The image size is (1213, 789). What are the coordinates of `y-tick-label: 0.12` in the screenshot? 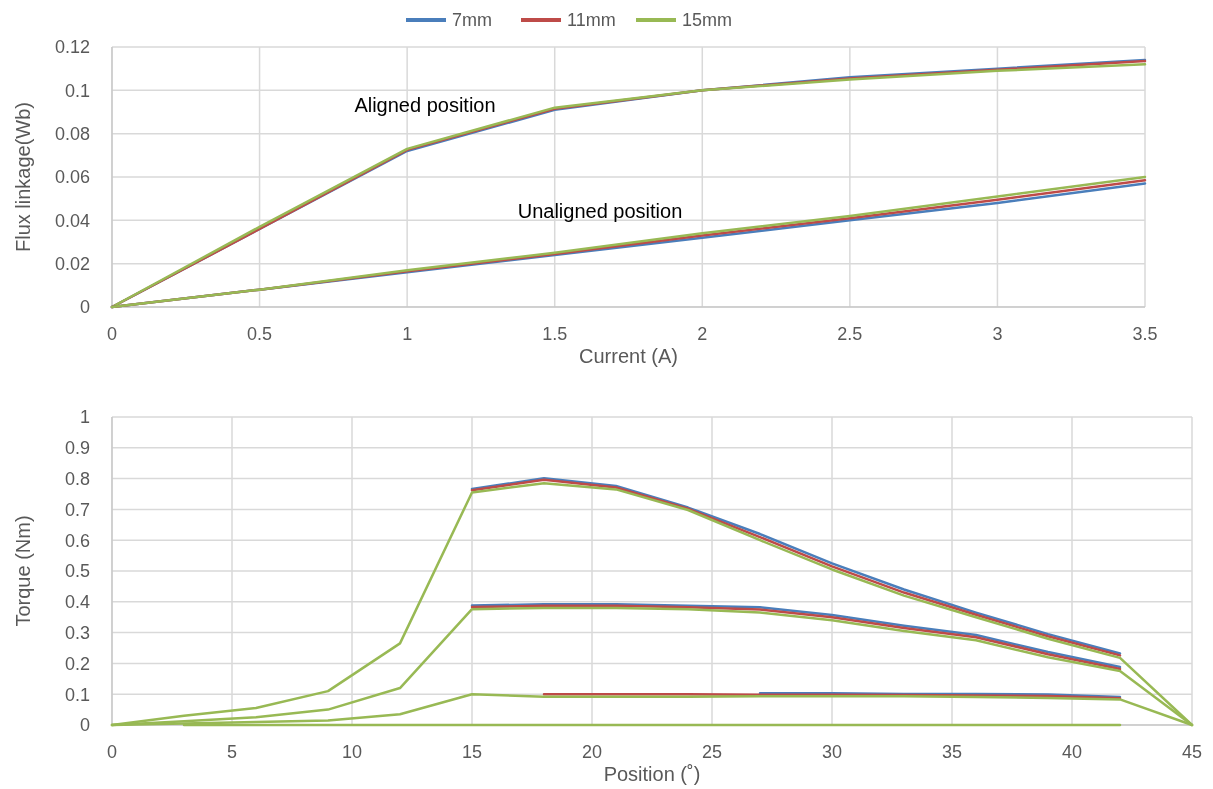 It's located at (72, 47).